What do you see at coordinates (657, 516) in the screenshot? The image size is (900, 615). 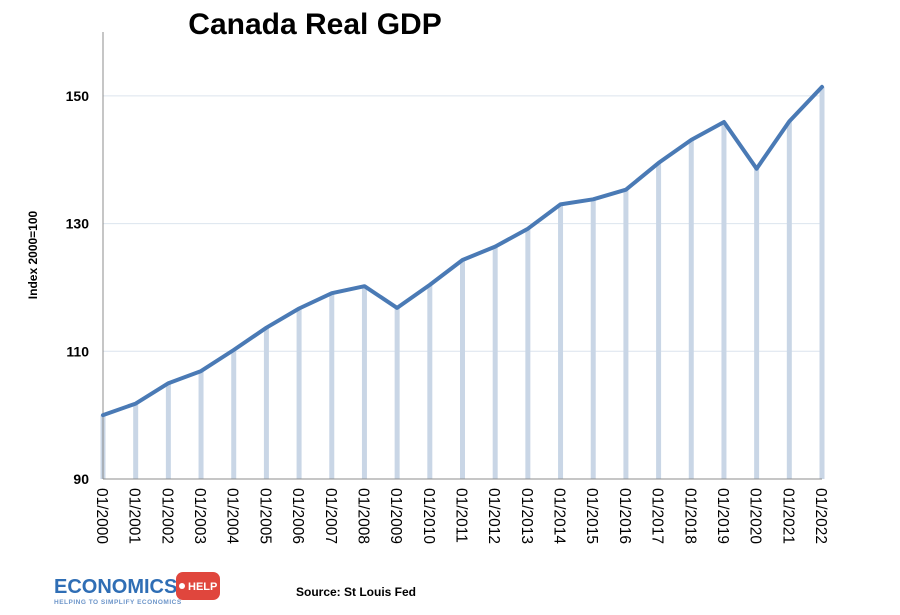 I see `x-tick-label: 01/2017` at bounding box center [657, 516].